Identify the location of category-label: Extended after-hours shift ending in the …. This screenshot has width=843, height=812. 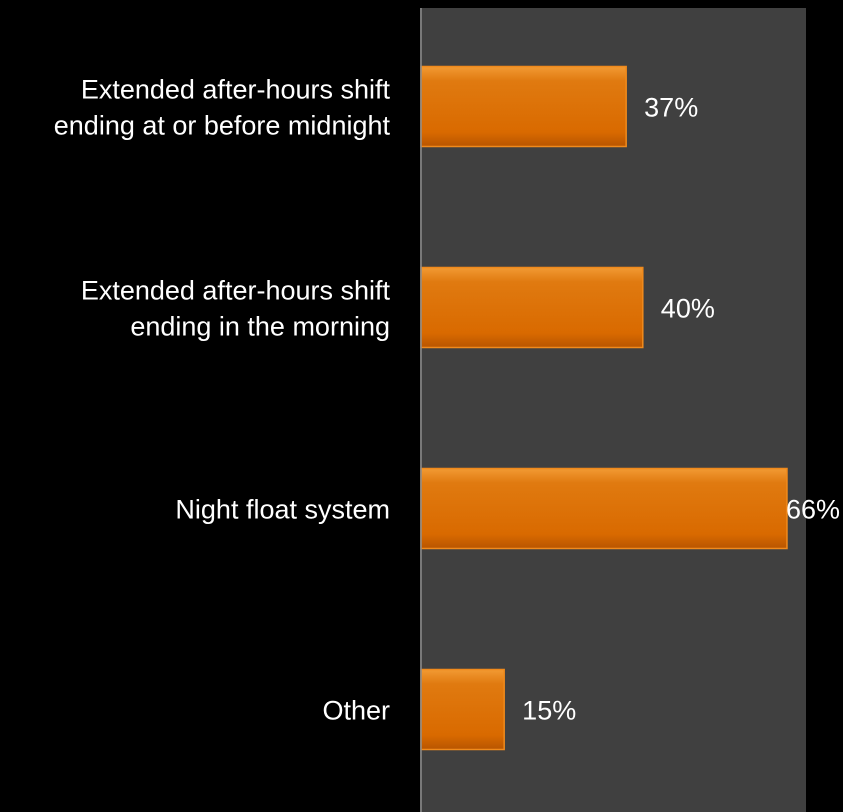
(236, 309).